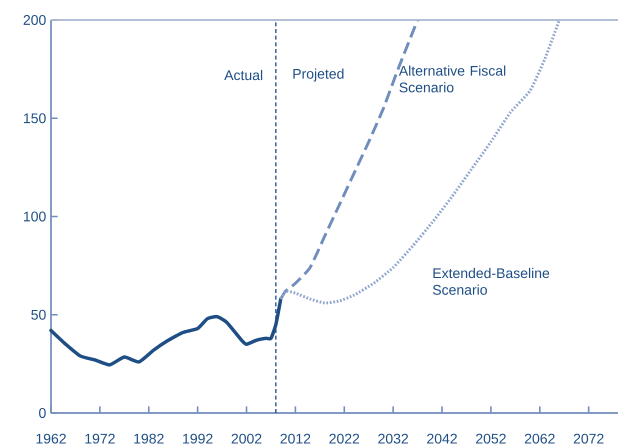 The width and height of the screenshot is (618, 447). I want to click on x-tick-label: 2002, so click(247, 439).